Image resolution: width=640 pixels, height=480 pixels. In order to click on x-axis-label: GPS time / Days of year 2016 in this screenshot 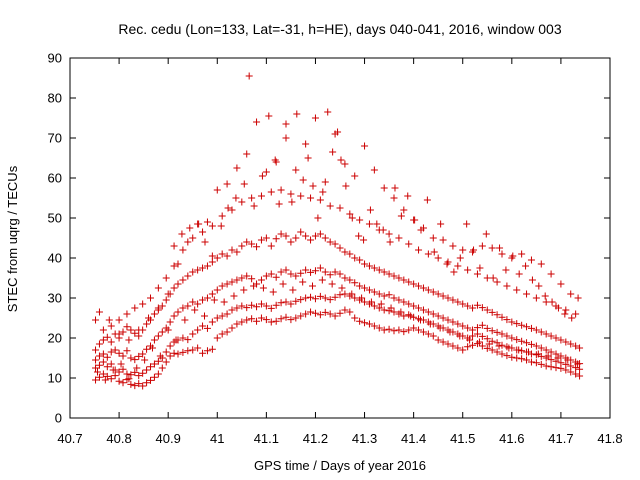, I will do `click(340, 465)`.